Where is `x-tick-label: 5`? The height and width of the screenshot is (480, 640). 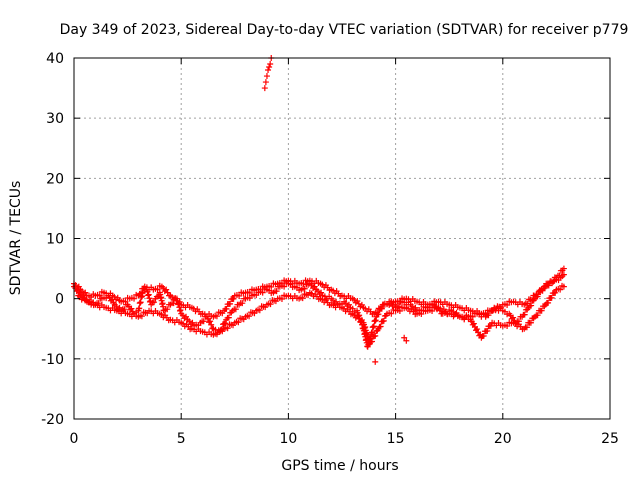 x-tick-label: 5 is located at coordinates (181, 439).